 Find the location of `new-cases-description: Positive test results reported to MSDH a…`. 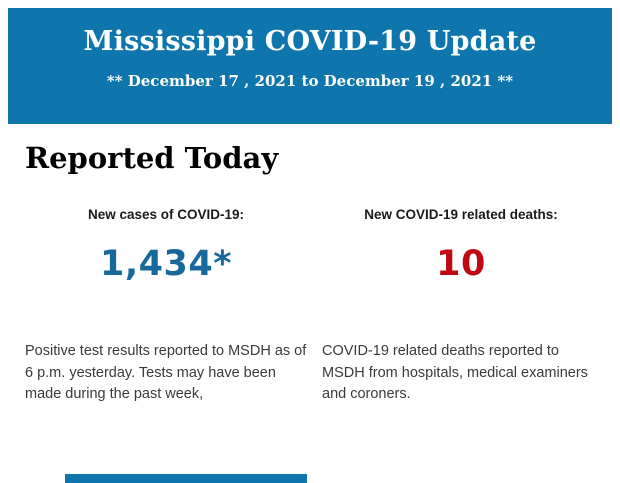

new-cases-description: Positive test results reported to MSDH a… is located at coordinates (166, 372).